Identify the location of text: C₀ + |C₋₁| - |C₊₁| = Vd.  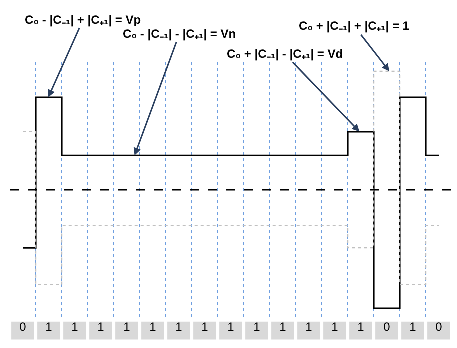
(285, 54).